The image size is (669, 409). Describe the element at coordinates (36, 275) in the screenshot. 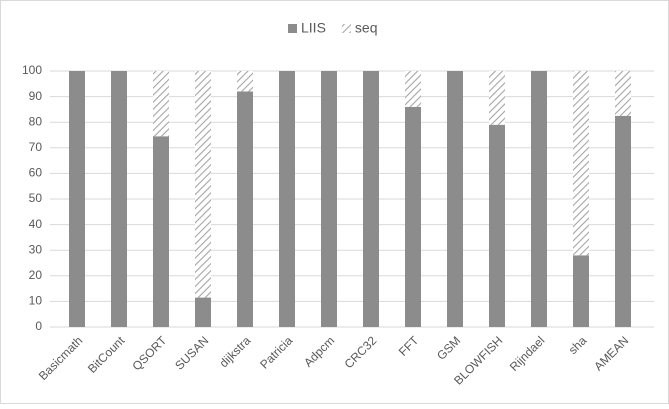

I see `y-tick-label: 20` at that location.